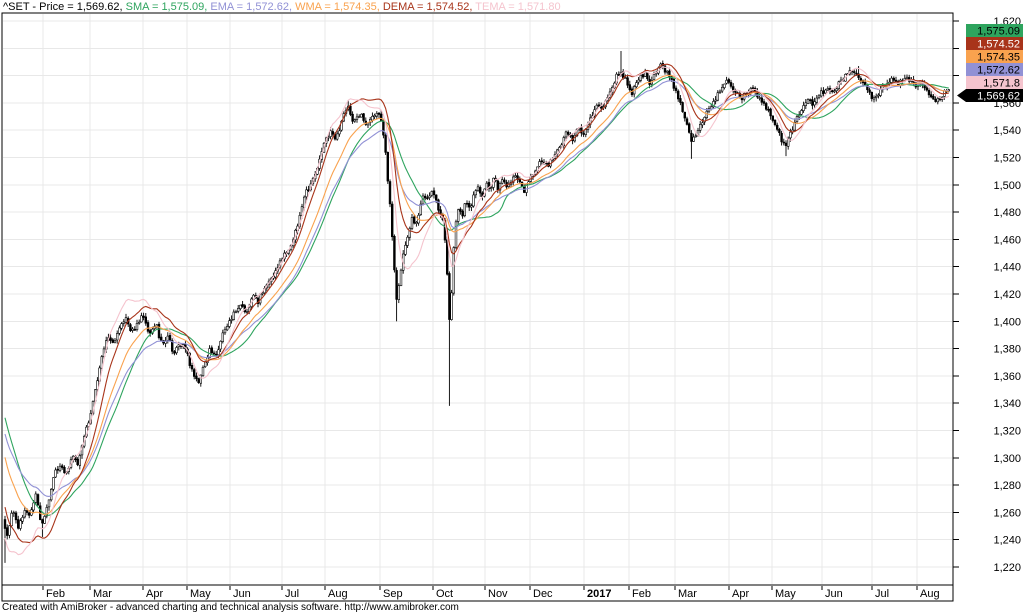 This screenshot has height=614, width=1024. Describe the element at coordinates (994, 83) in the screenshot. I see `price-tag-tema: 1,571.8` at that location.